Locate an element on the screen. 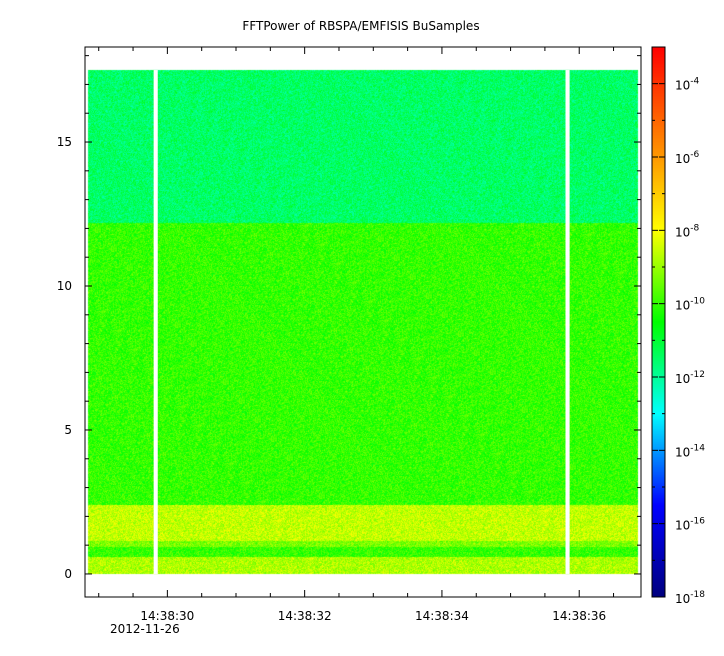 Image resolution: width=724 pixels, height=656 pixels. colorbar-tick-label: 10⁻¹² is located at coordinates (690, 378).